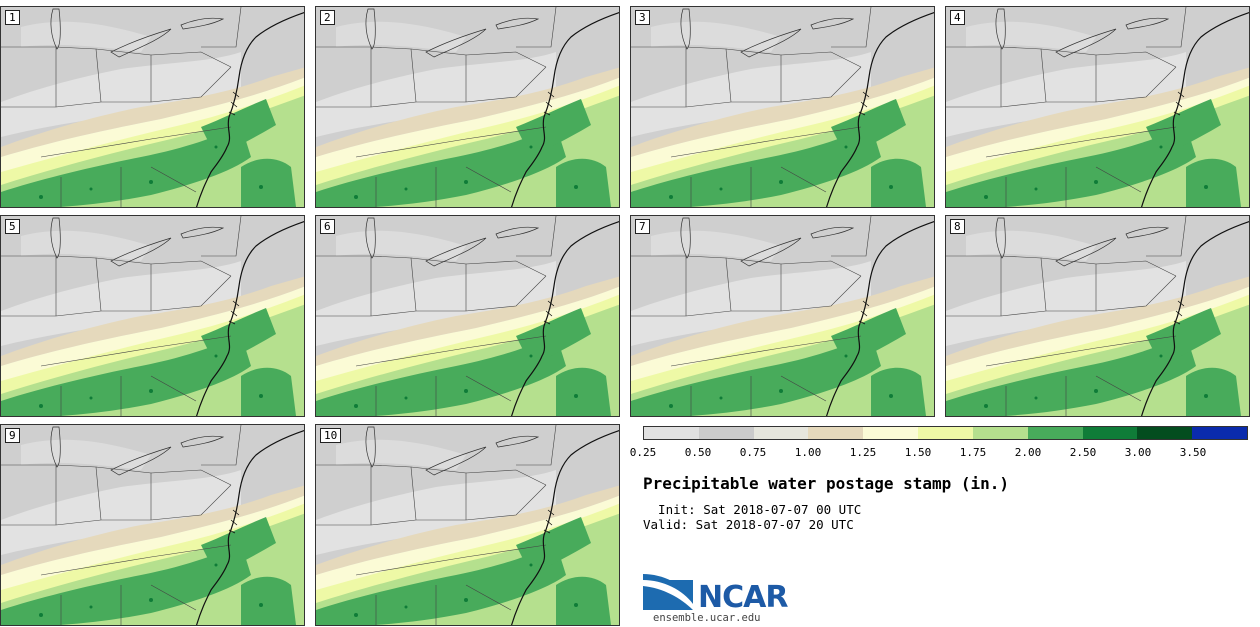 This screenshot has height=627, width=1260. Describe the element at coordinates (863, 452) in the screenshot. I see `legend-tick-label: 1.25` at that location.